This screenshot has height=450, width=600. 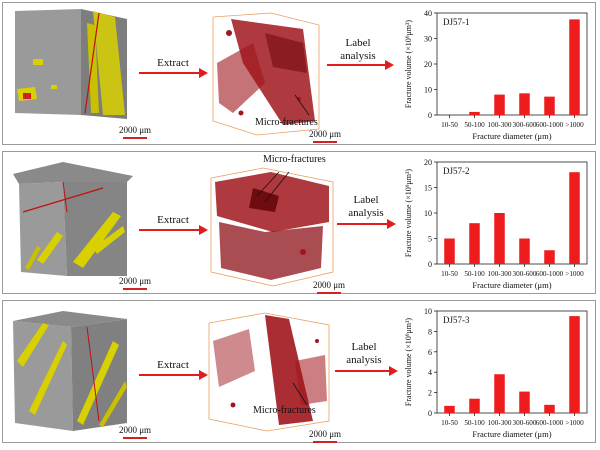 I want to click on chart-title: DJ57-1, so click(x=456, y=22).